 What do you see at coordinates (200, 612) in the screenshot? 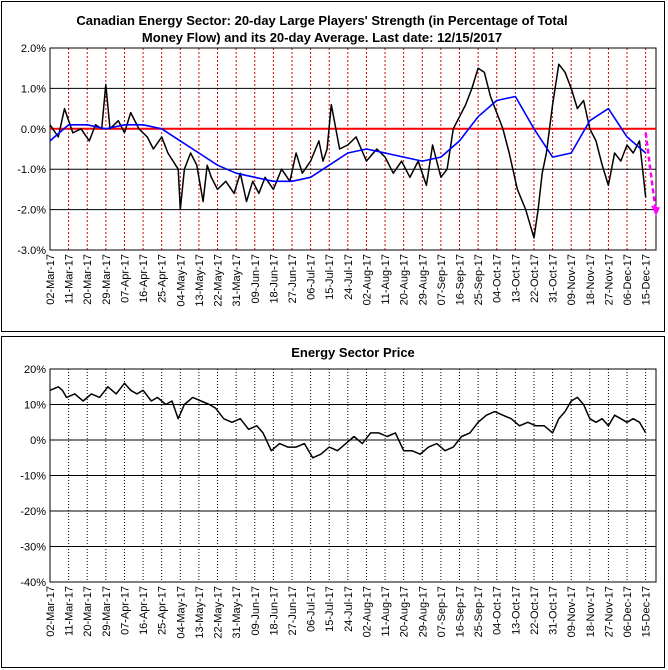
I see `price-xtick-label: 13-May-17` at bounding box center [200, 612].